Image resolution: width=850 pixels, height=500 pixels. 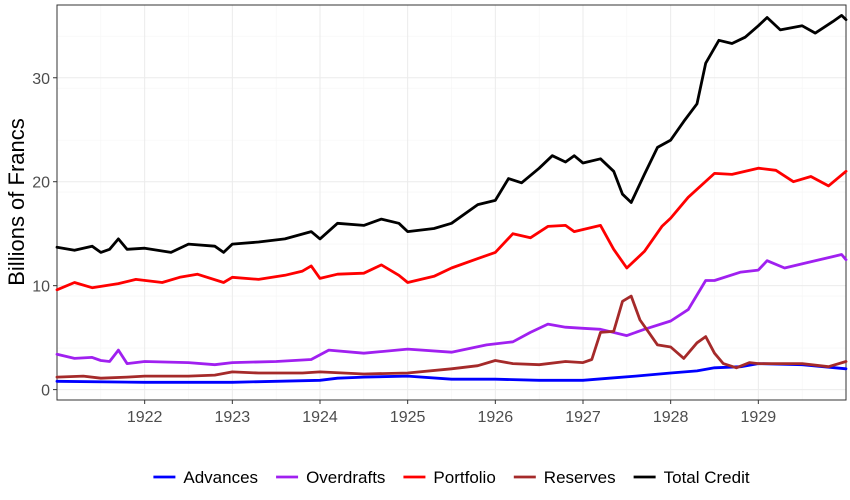 I want to click on legend-item-overdrafts: Overdrafts, so click(x=330, y=477).